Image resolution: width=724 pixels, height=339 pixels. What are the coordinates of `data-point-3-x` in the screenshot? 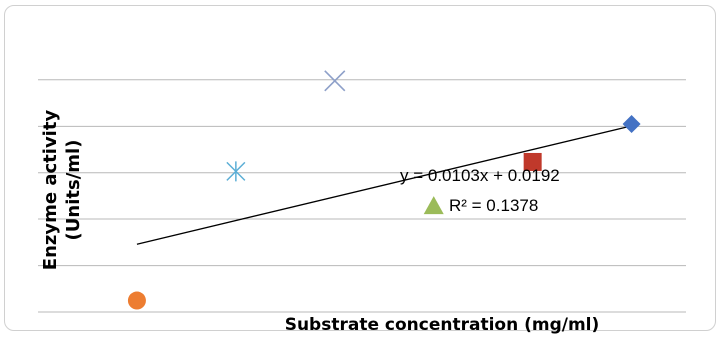 It's located at (335, 81).